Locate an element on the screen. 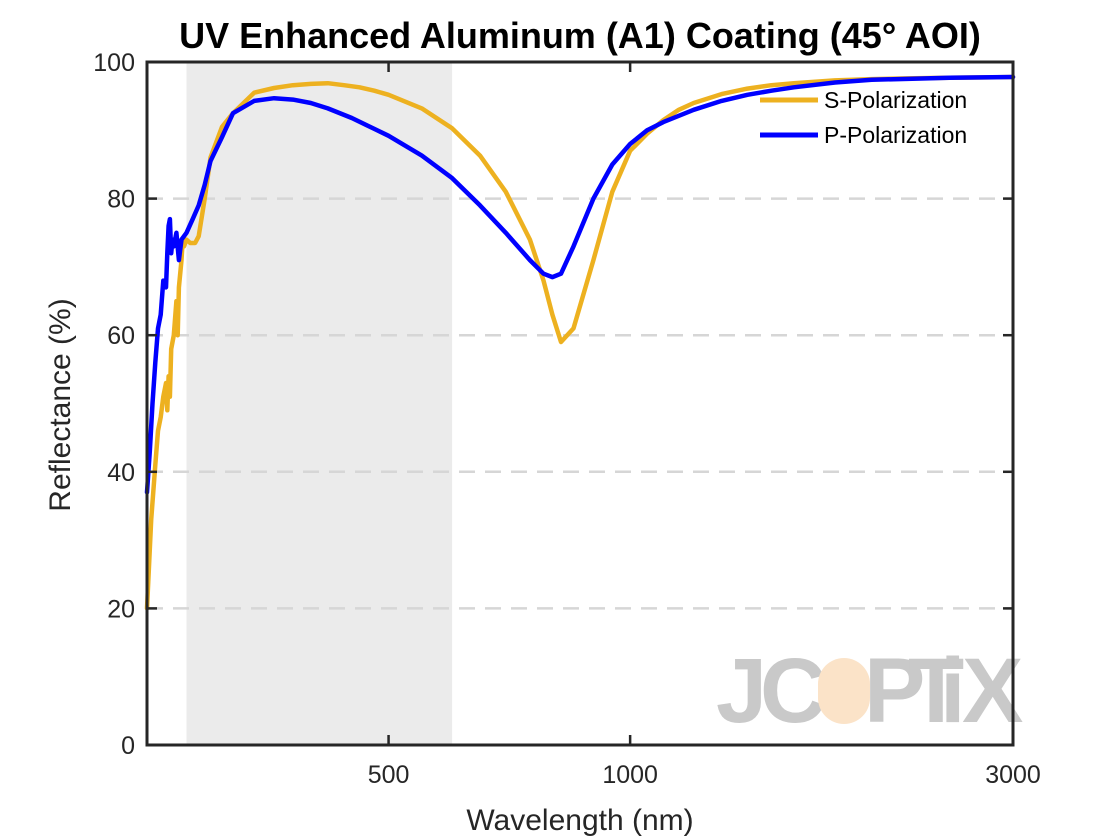 Image resolution: width=1120 pixels, height=840 pixels. y-axis-label: Reflectance (%) is located at coordinates (60, 404).